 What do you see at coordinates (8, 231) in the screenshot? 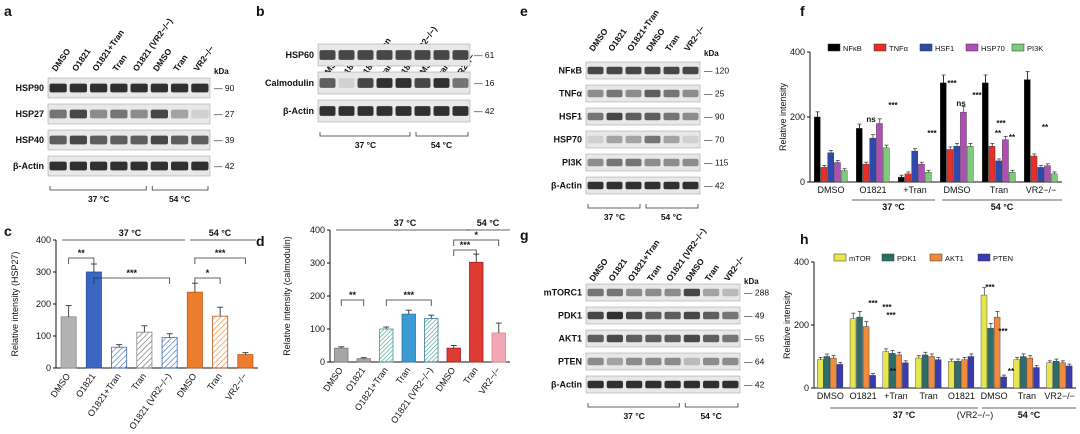
I see `panel-letter: c` at bounding box center [8, 231].